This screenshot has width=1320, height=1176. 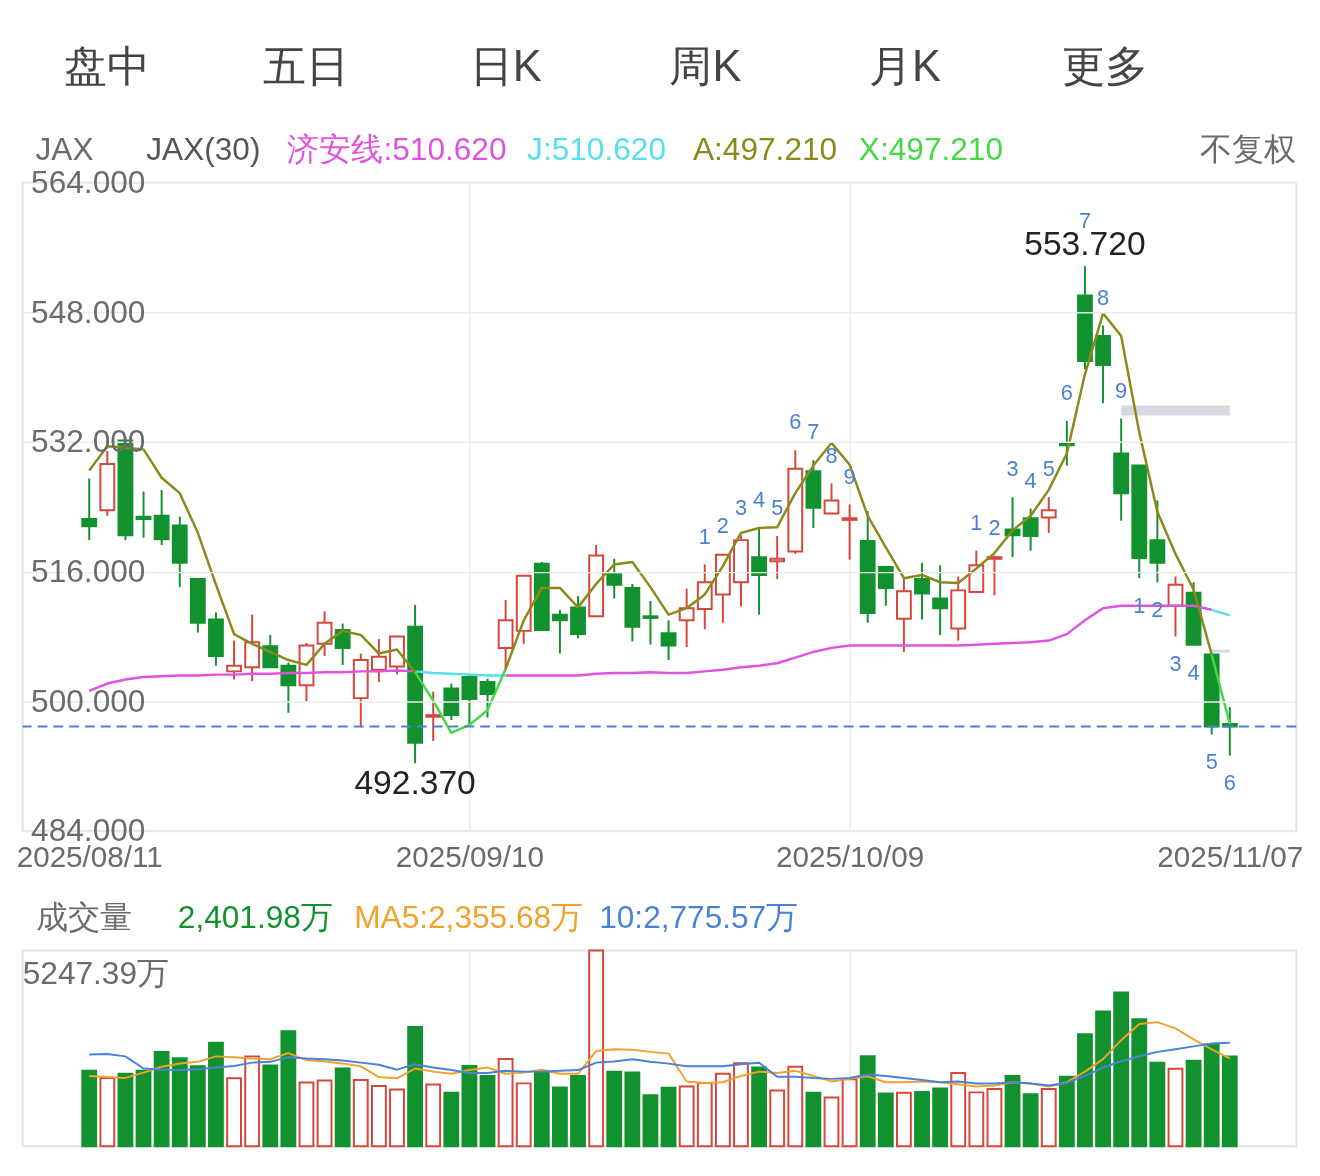 I want to click on text: 济安线:510.620, so click(x=397, y=149).